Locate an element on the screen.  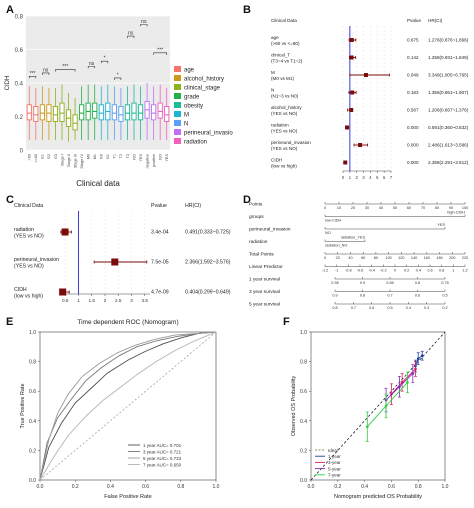
nomogram-level-label: NO is located at coordinates (328, 233).